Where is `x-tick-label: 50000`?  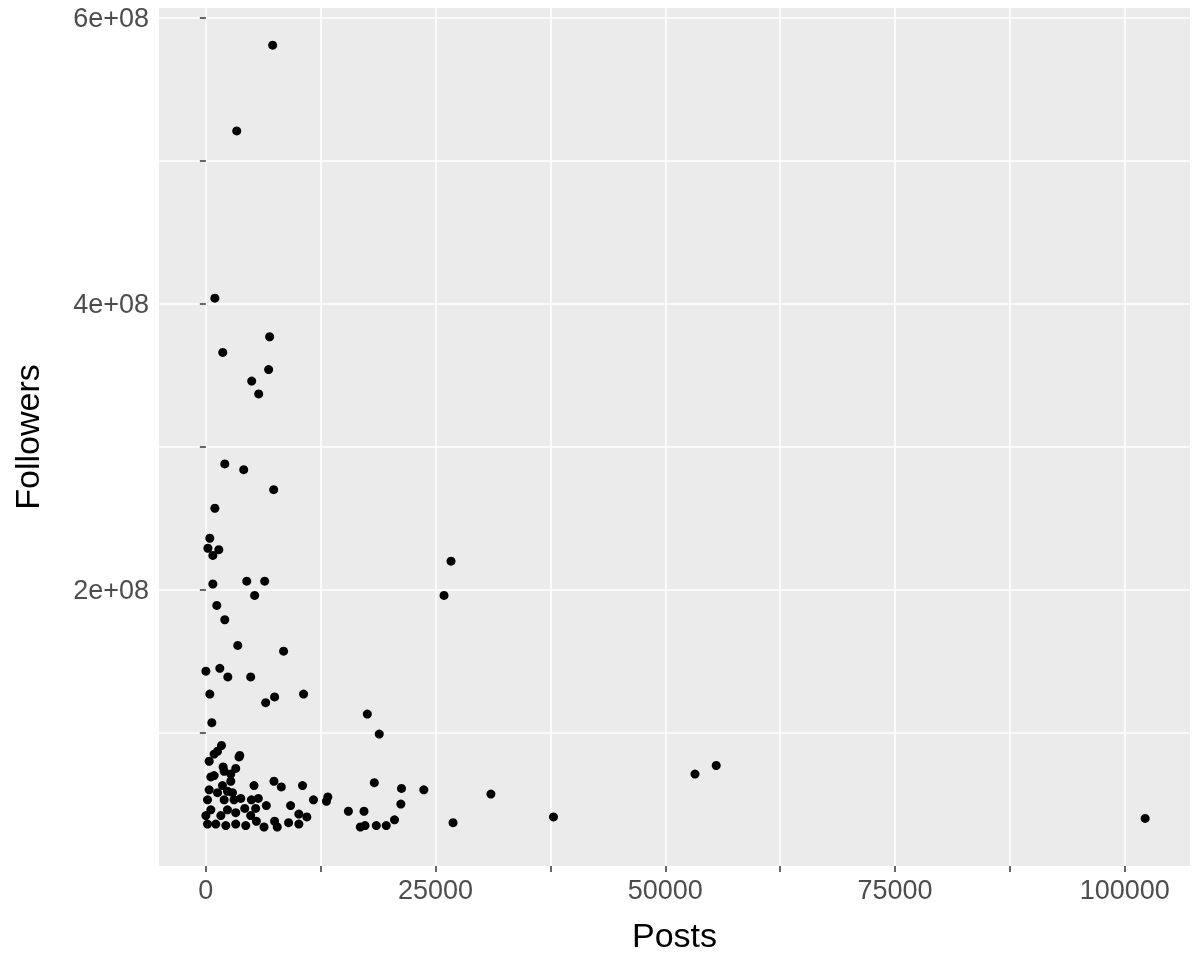 x-tick-label: 50000 is located at coordinates (665, 889).